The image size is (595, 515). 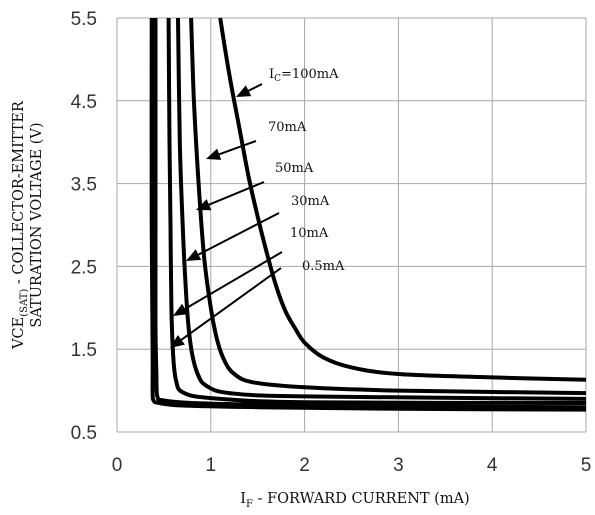 I want to click on y-tick-label: 4.5, so click(x=84, y=102).